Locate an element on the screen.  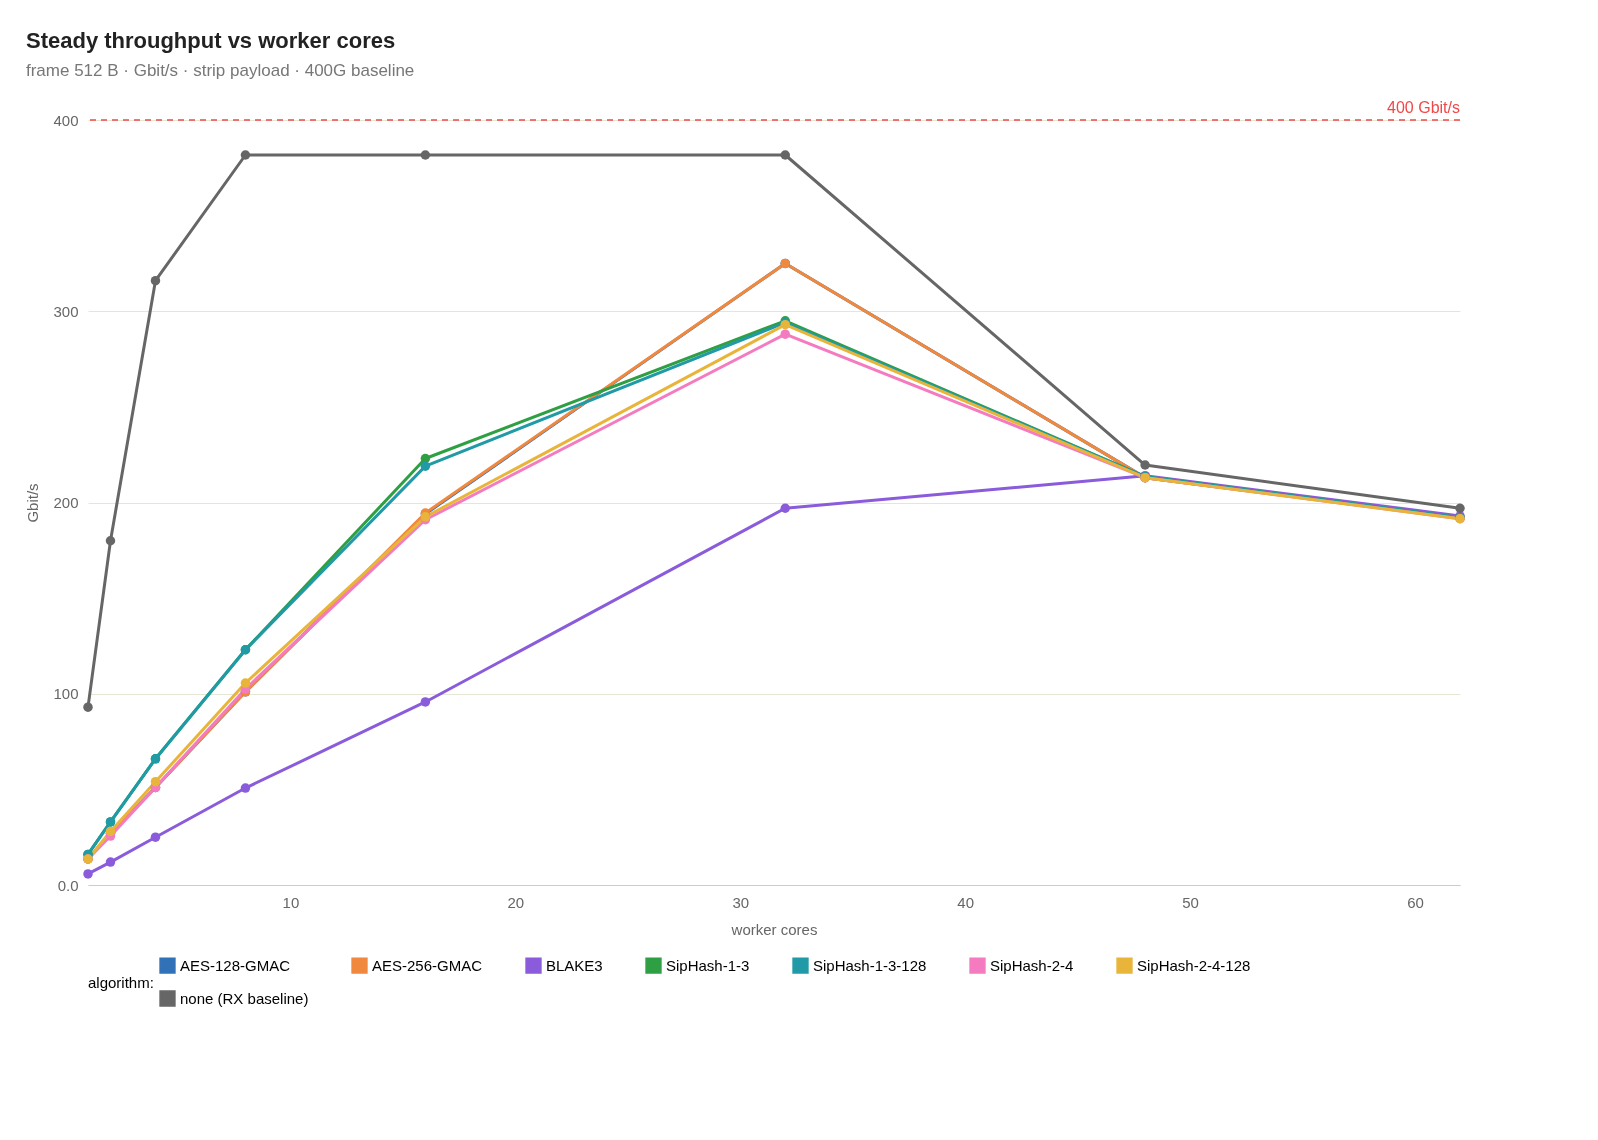
legend-label: BLAKE3 is located at coordinates (574, 965).